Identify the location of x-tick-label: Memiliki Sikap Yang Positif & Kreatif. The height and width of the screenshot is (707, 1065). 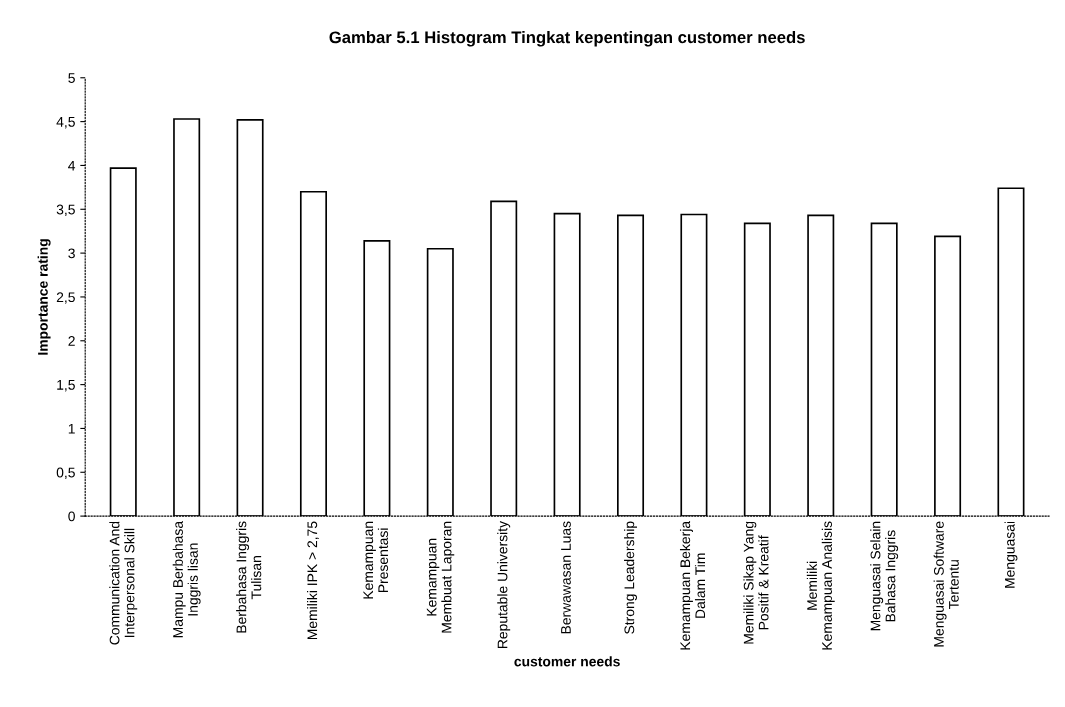
(756, 582).